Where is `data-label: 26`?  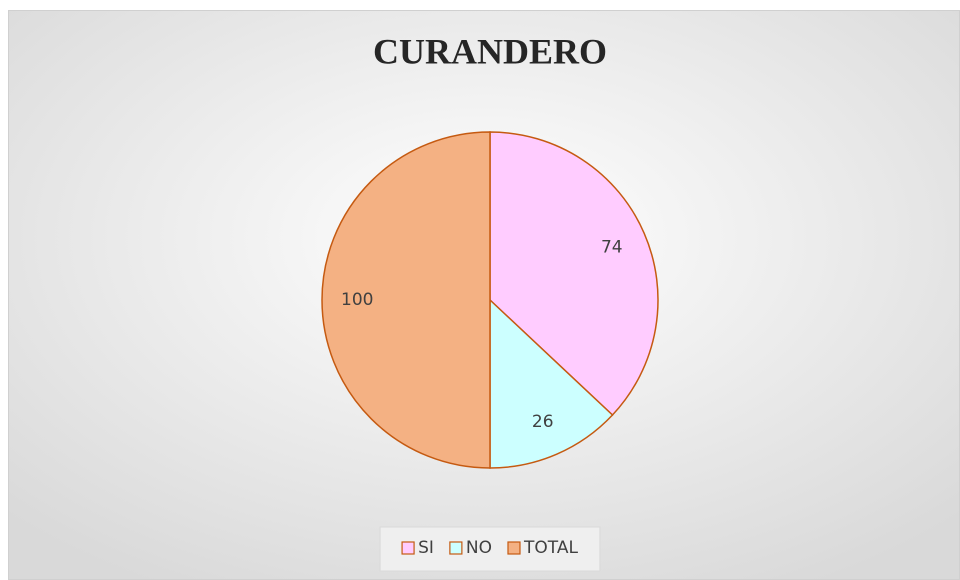 data-label: 26 is located at coordinates (543, 422).